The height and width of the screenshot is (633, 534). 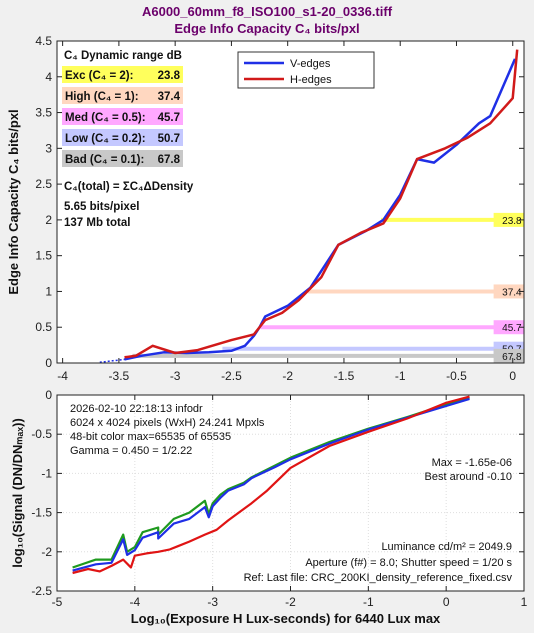 I want to click on x-tick-label: -2.5, so click(x=231, y=376).